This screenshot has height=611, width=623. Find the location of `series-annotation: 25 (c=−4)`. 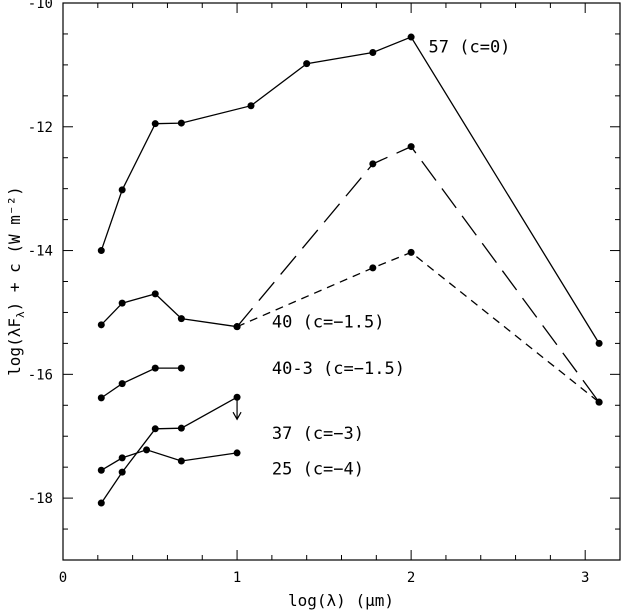

series-annotation: 25 (c=−4) is located at coordinates (318, 469).